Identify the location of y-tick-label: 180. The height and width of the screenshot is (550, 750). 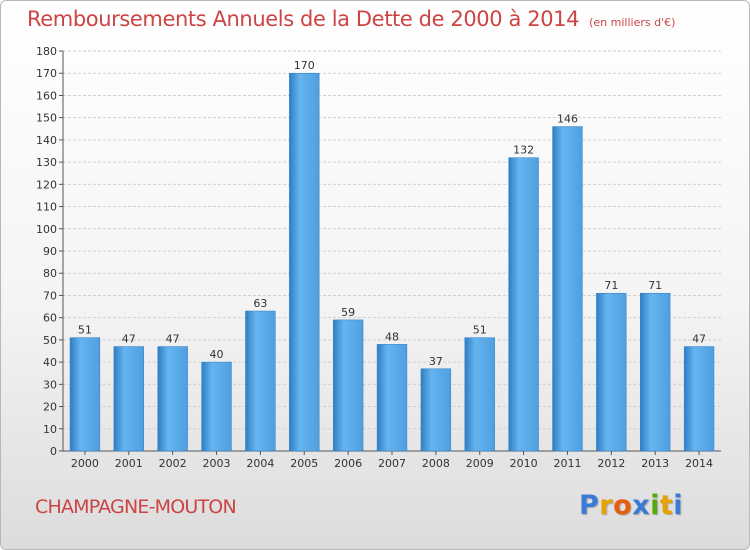
(46, 51).